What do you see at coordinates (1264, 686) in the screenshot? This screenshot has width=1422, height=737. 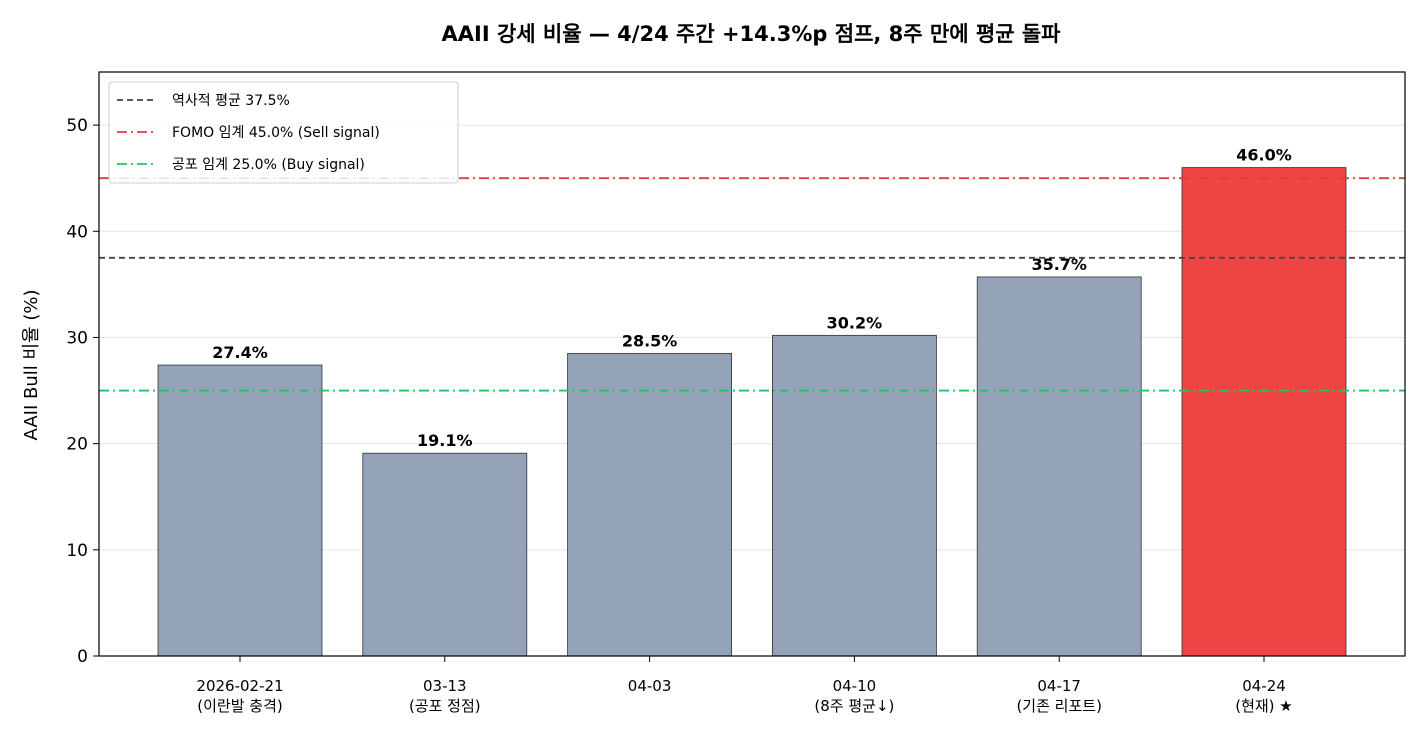 I see `x-tick-label-line: 04-24` at bounding box center [1264, 686].